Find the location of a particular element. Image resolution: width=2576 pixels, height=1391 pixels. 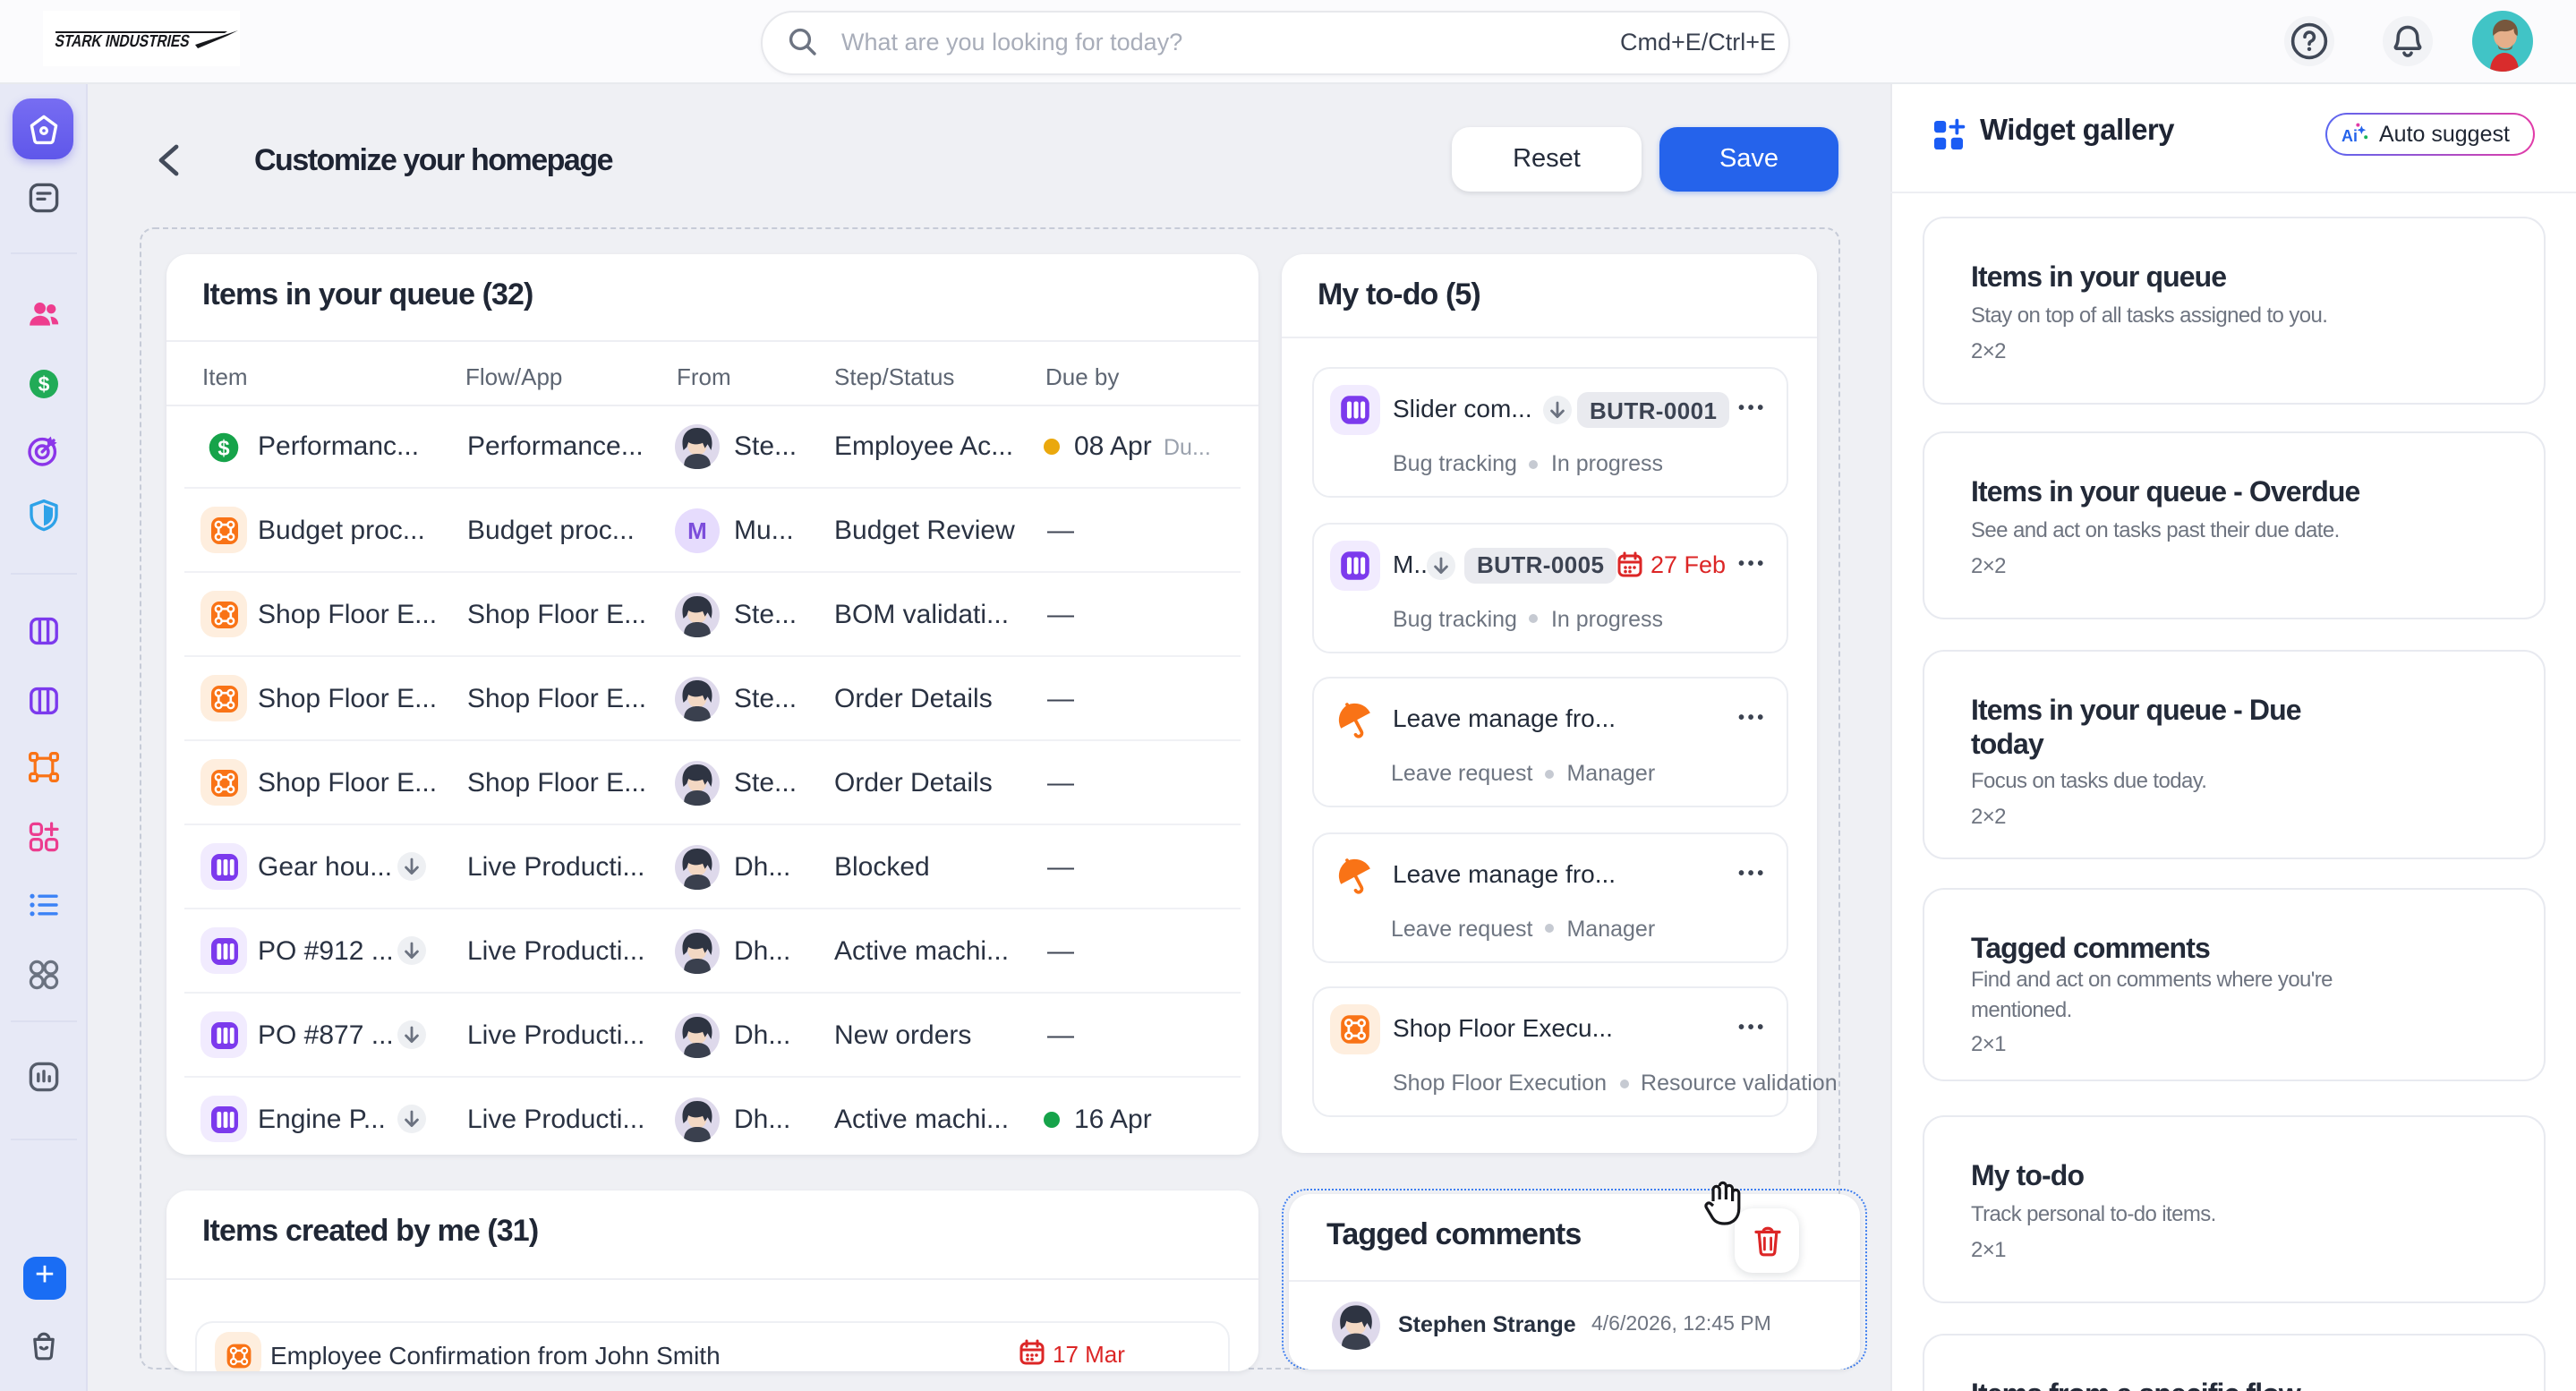

svg-text: Ai is located at coordinates (2349, 136).